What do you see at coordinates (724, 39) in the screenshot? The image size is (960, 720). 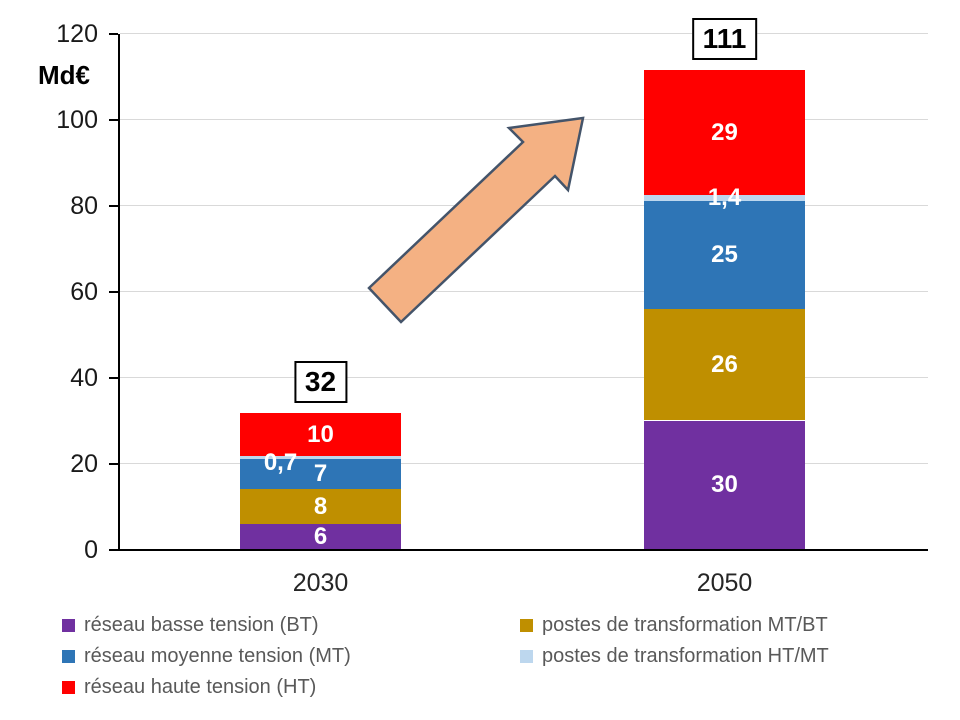 I see `total-callout: 111` at bounding box center [724, 39].